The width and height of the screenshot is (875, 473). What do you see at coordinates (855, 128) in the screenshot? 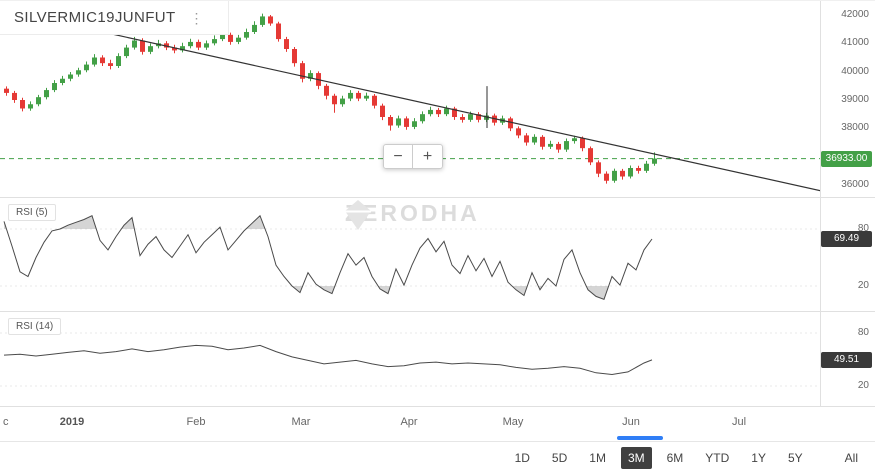
I see `price-axis-tick: 38000` at bounding box center [855, 128].